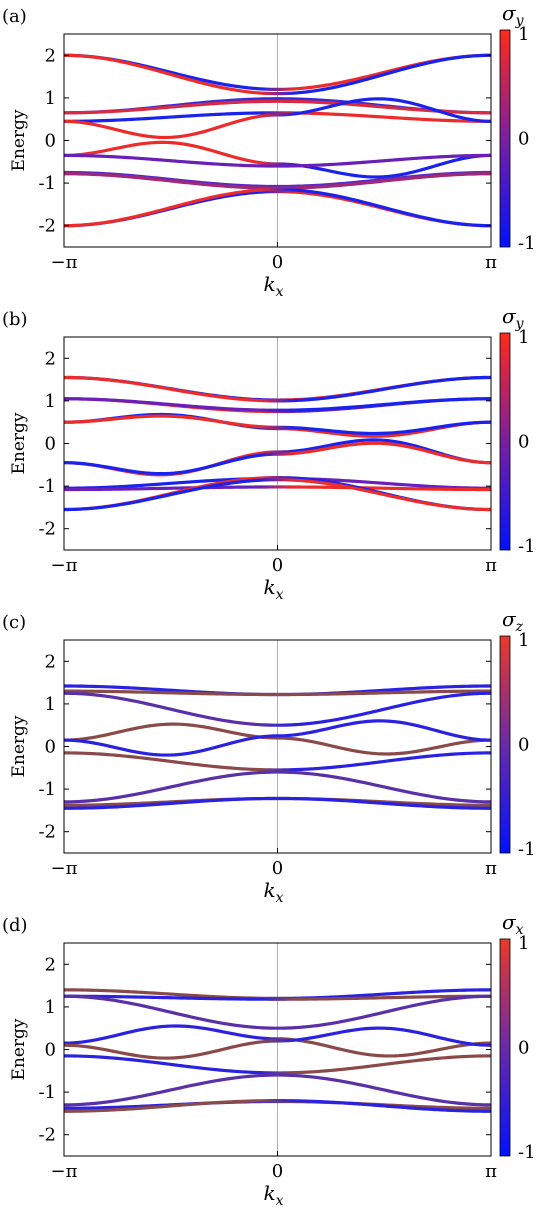  I want to click on panel-label: (d), so click(15, 925).